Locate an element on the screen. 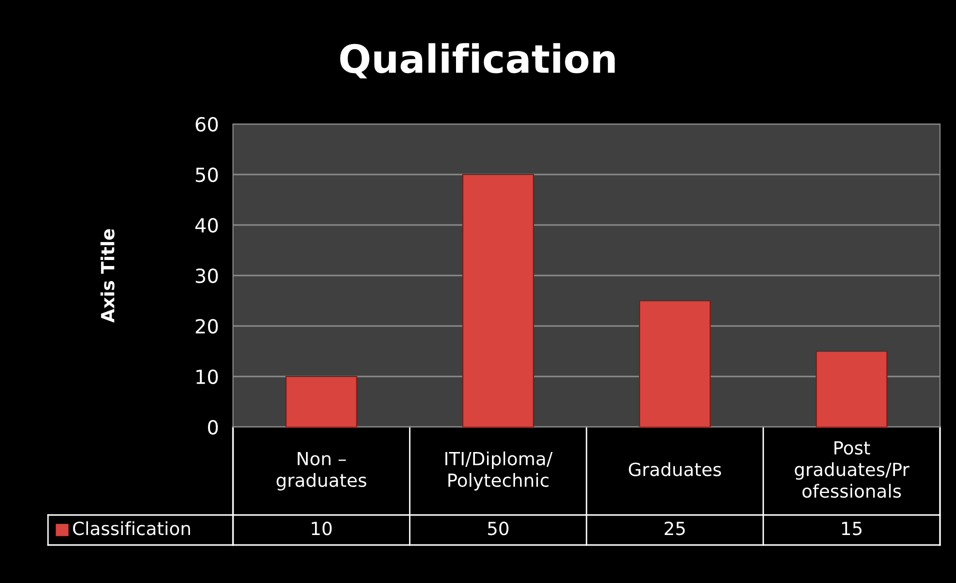 The width and height of the screenshot is (956, 583). chart-title: Qualification is located at coordinates (477, 60).